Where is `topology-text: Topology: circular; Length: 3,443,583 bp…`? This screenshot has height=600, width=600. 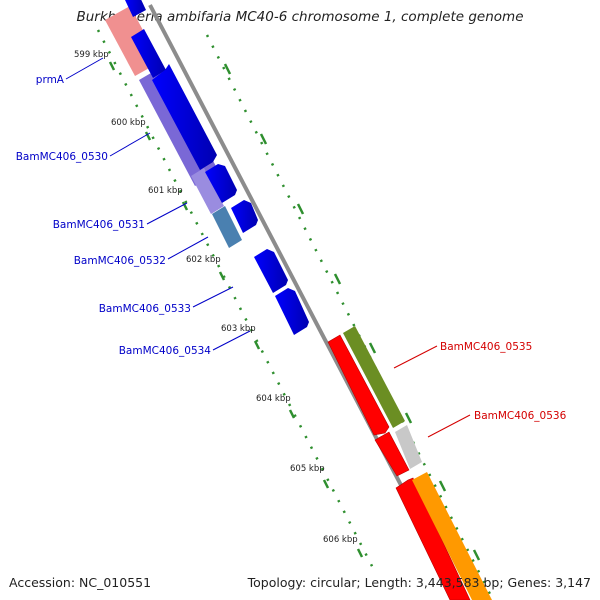
topology-text: Topology: circular; Length: 3,443,583 bp… is located at coordinates (419, 582).